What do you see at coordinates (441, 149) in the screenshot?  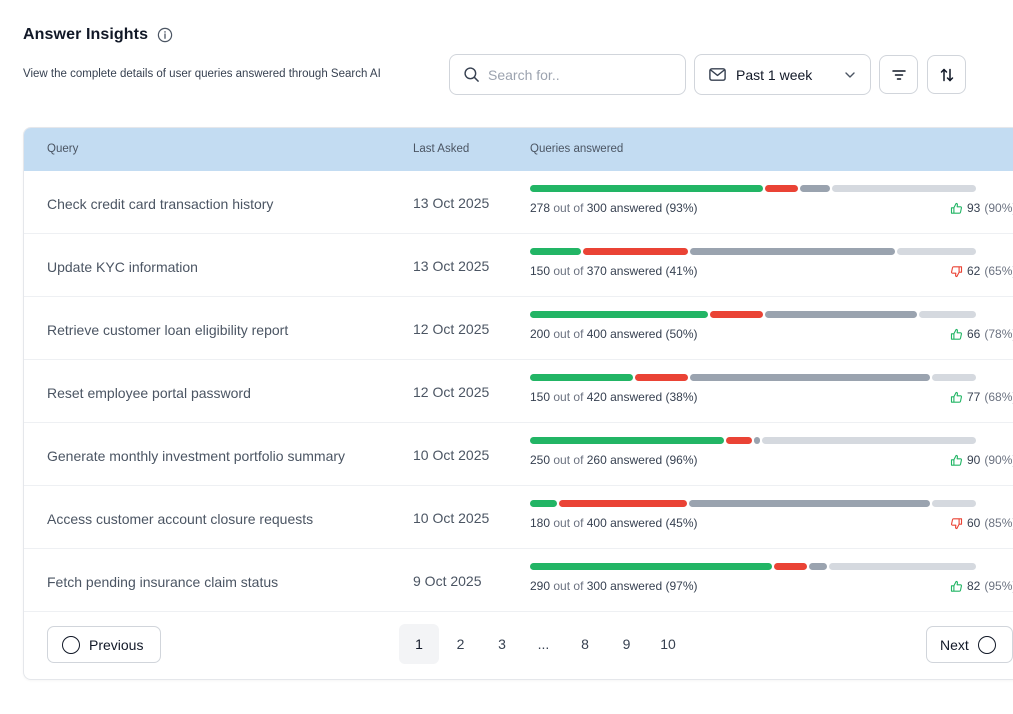 I see `column-header-last-asked: Last Asked` at bounding box center [441, 149].